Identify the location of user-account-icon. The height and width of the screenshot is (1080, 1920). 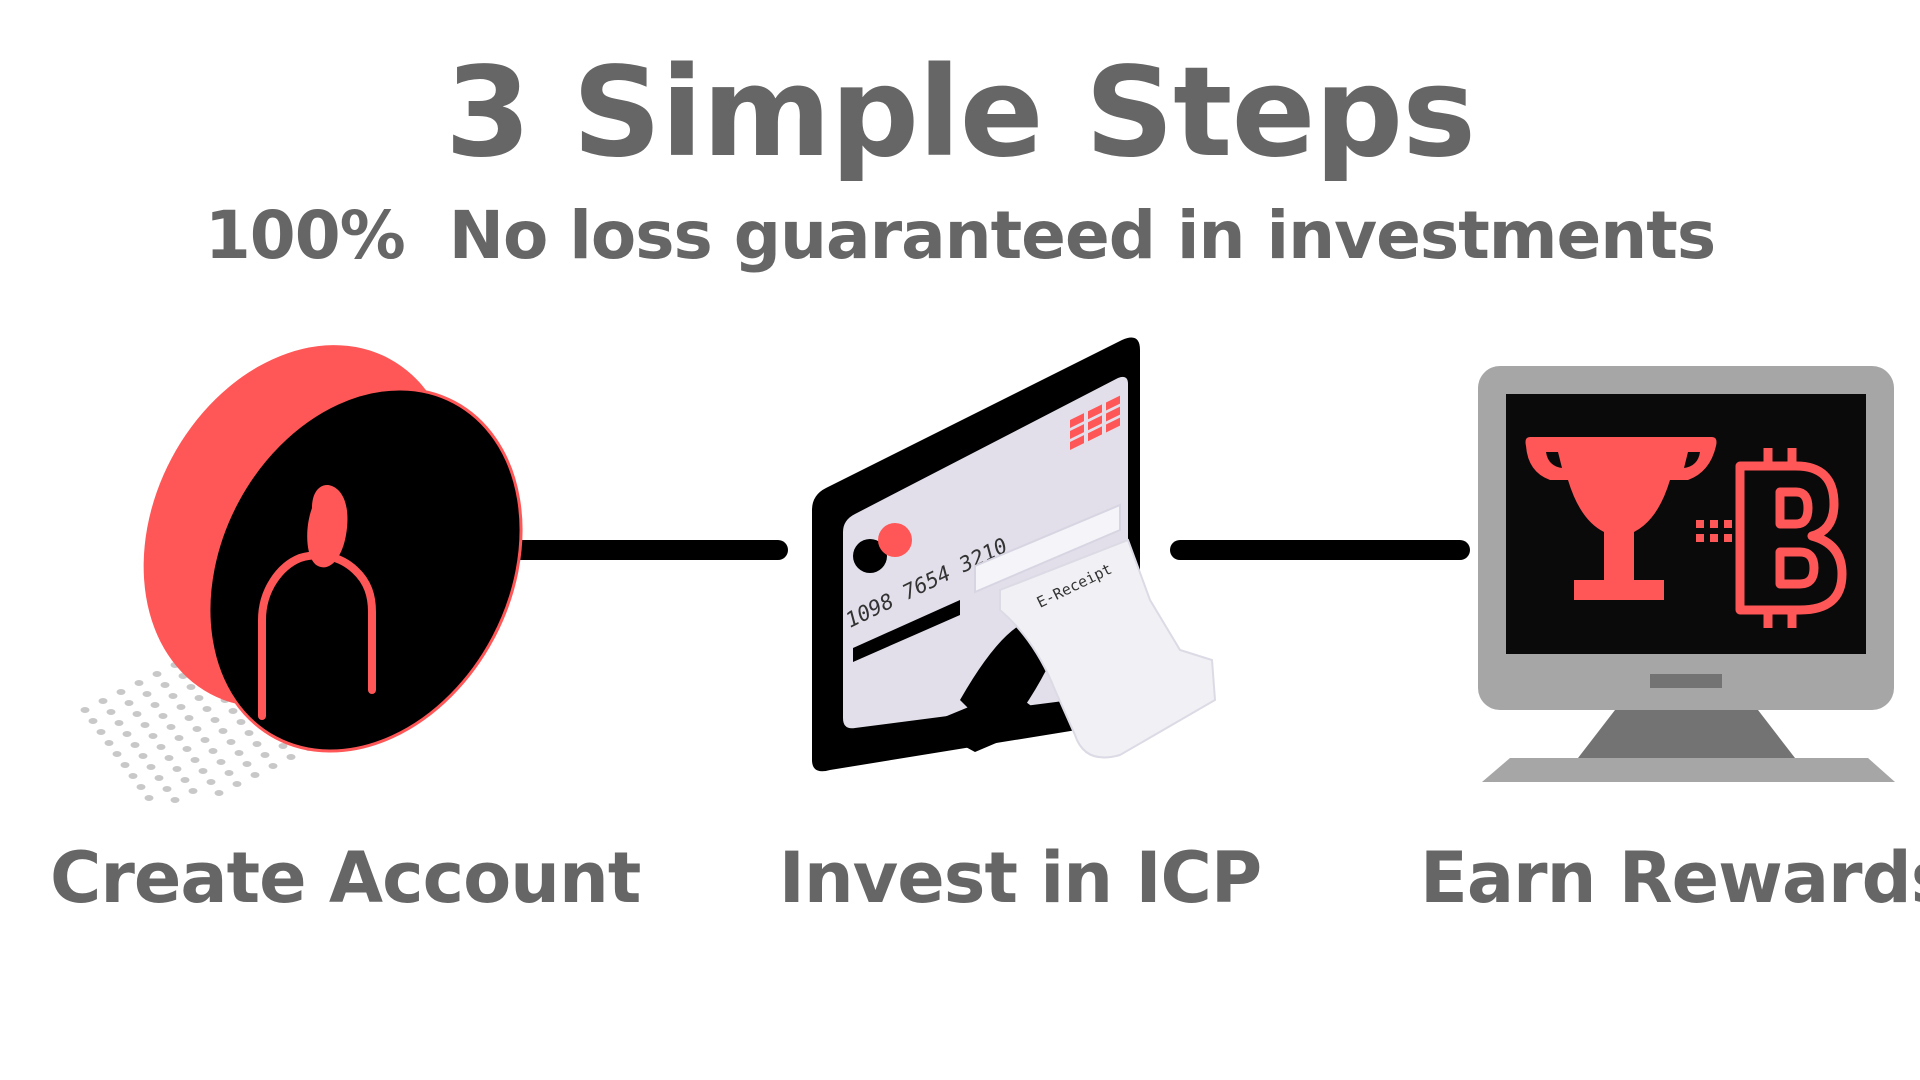
(301, 574).